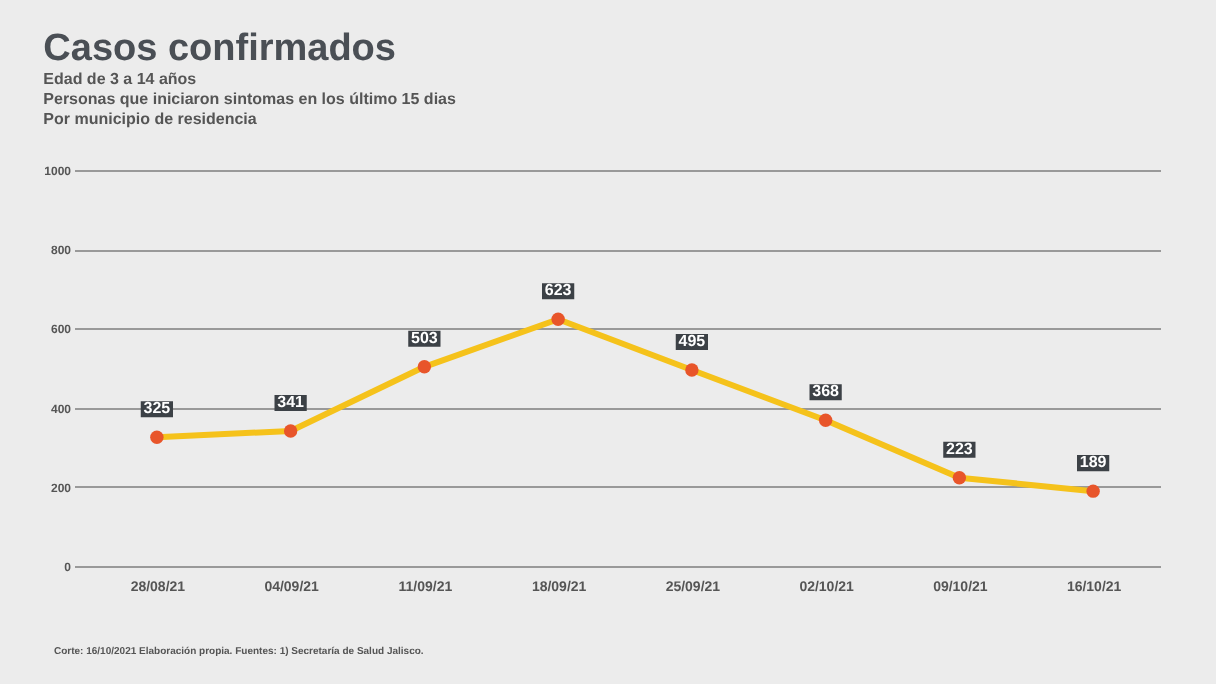  I want to click on data-label: 341, so click(291, 401).